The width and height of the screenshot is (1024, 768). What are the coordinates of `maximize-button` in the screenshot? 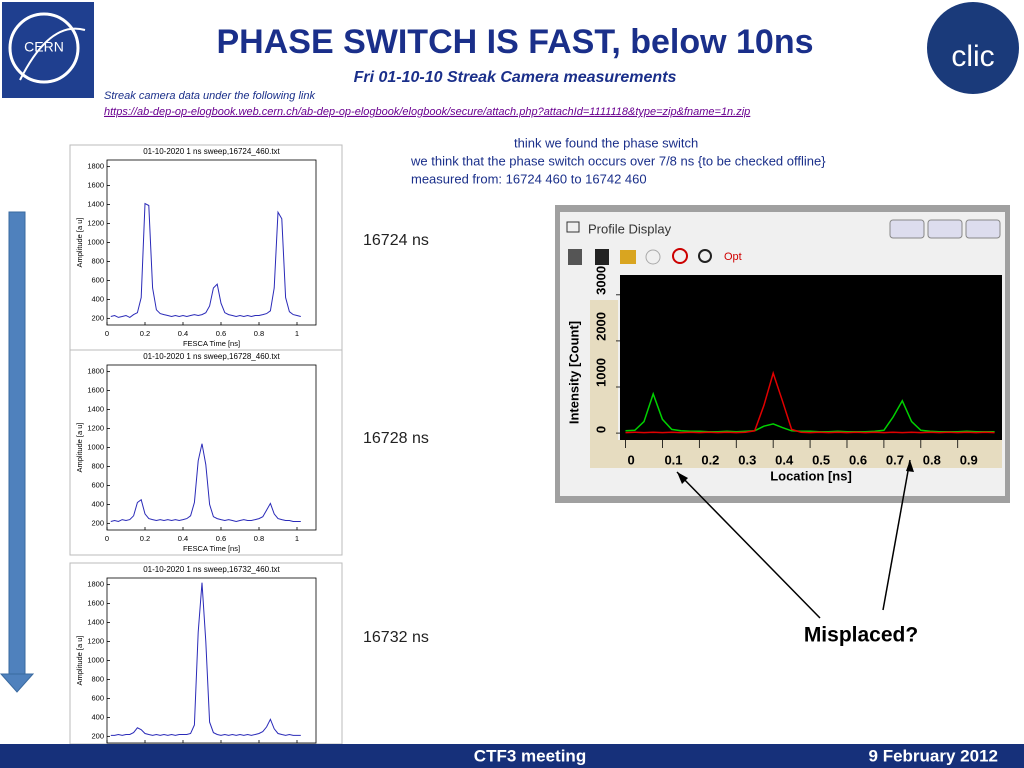 It's located at (945, 229).